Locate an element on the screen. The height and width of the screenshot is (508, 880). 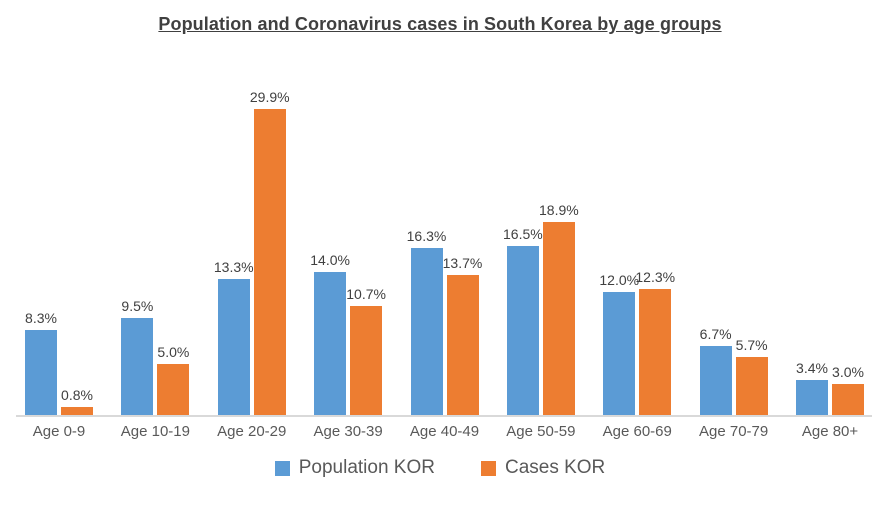
x-axis-label: Age 10-19 is located at coordinates (155, 431).